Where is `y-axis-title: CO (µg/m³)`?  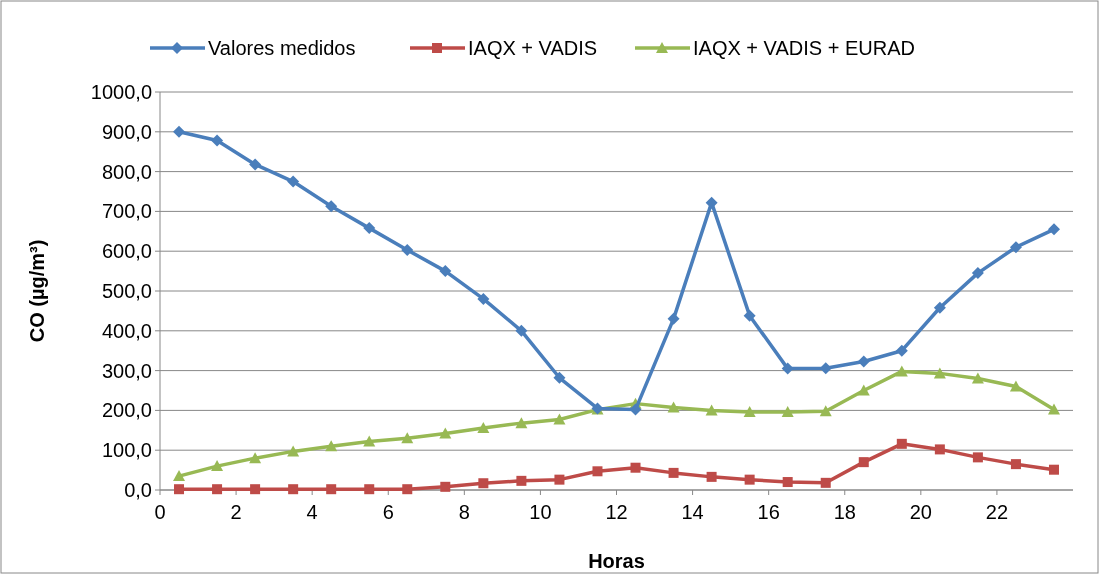 y-axis-title: CO (µg/m³) is located at coordinates (37, 291).